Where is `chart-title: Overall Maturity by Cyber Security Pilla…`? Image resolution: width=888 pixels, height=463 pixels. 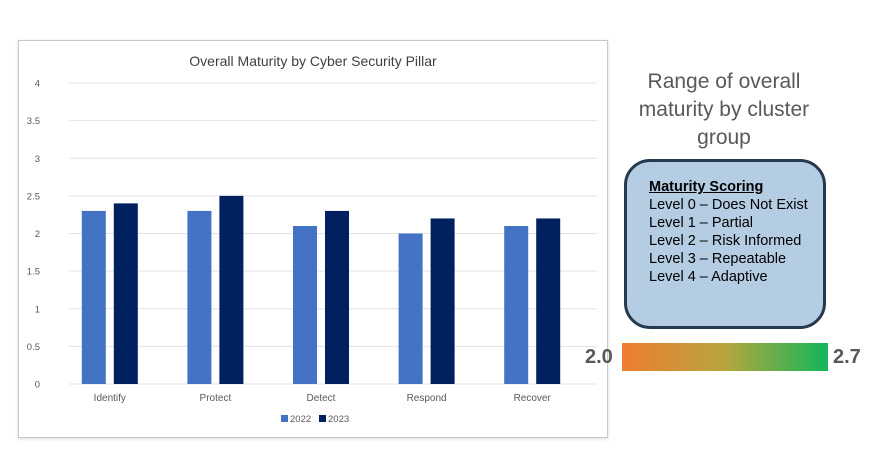 chart-title: Overall Maturity by Cyber Security Pilla… is located at coordinates (313, 61).